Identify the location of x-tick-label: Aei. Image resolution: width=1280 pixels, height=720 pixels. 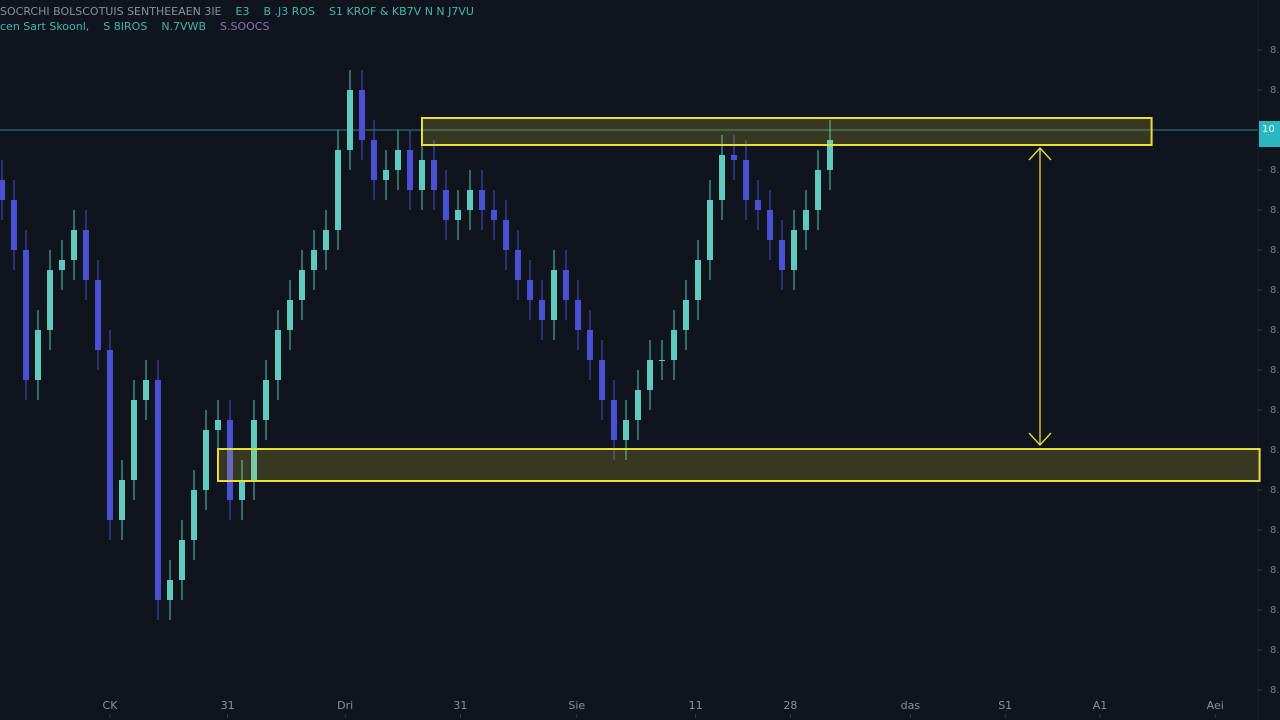
(1215, 705).